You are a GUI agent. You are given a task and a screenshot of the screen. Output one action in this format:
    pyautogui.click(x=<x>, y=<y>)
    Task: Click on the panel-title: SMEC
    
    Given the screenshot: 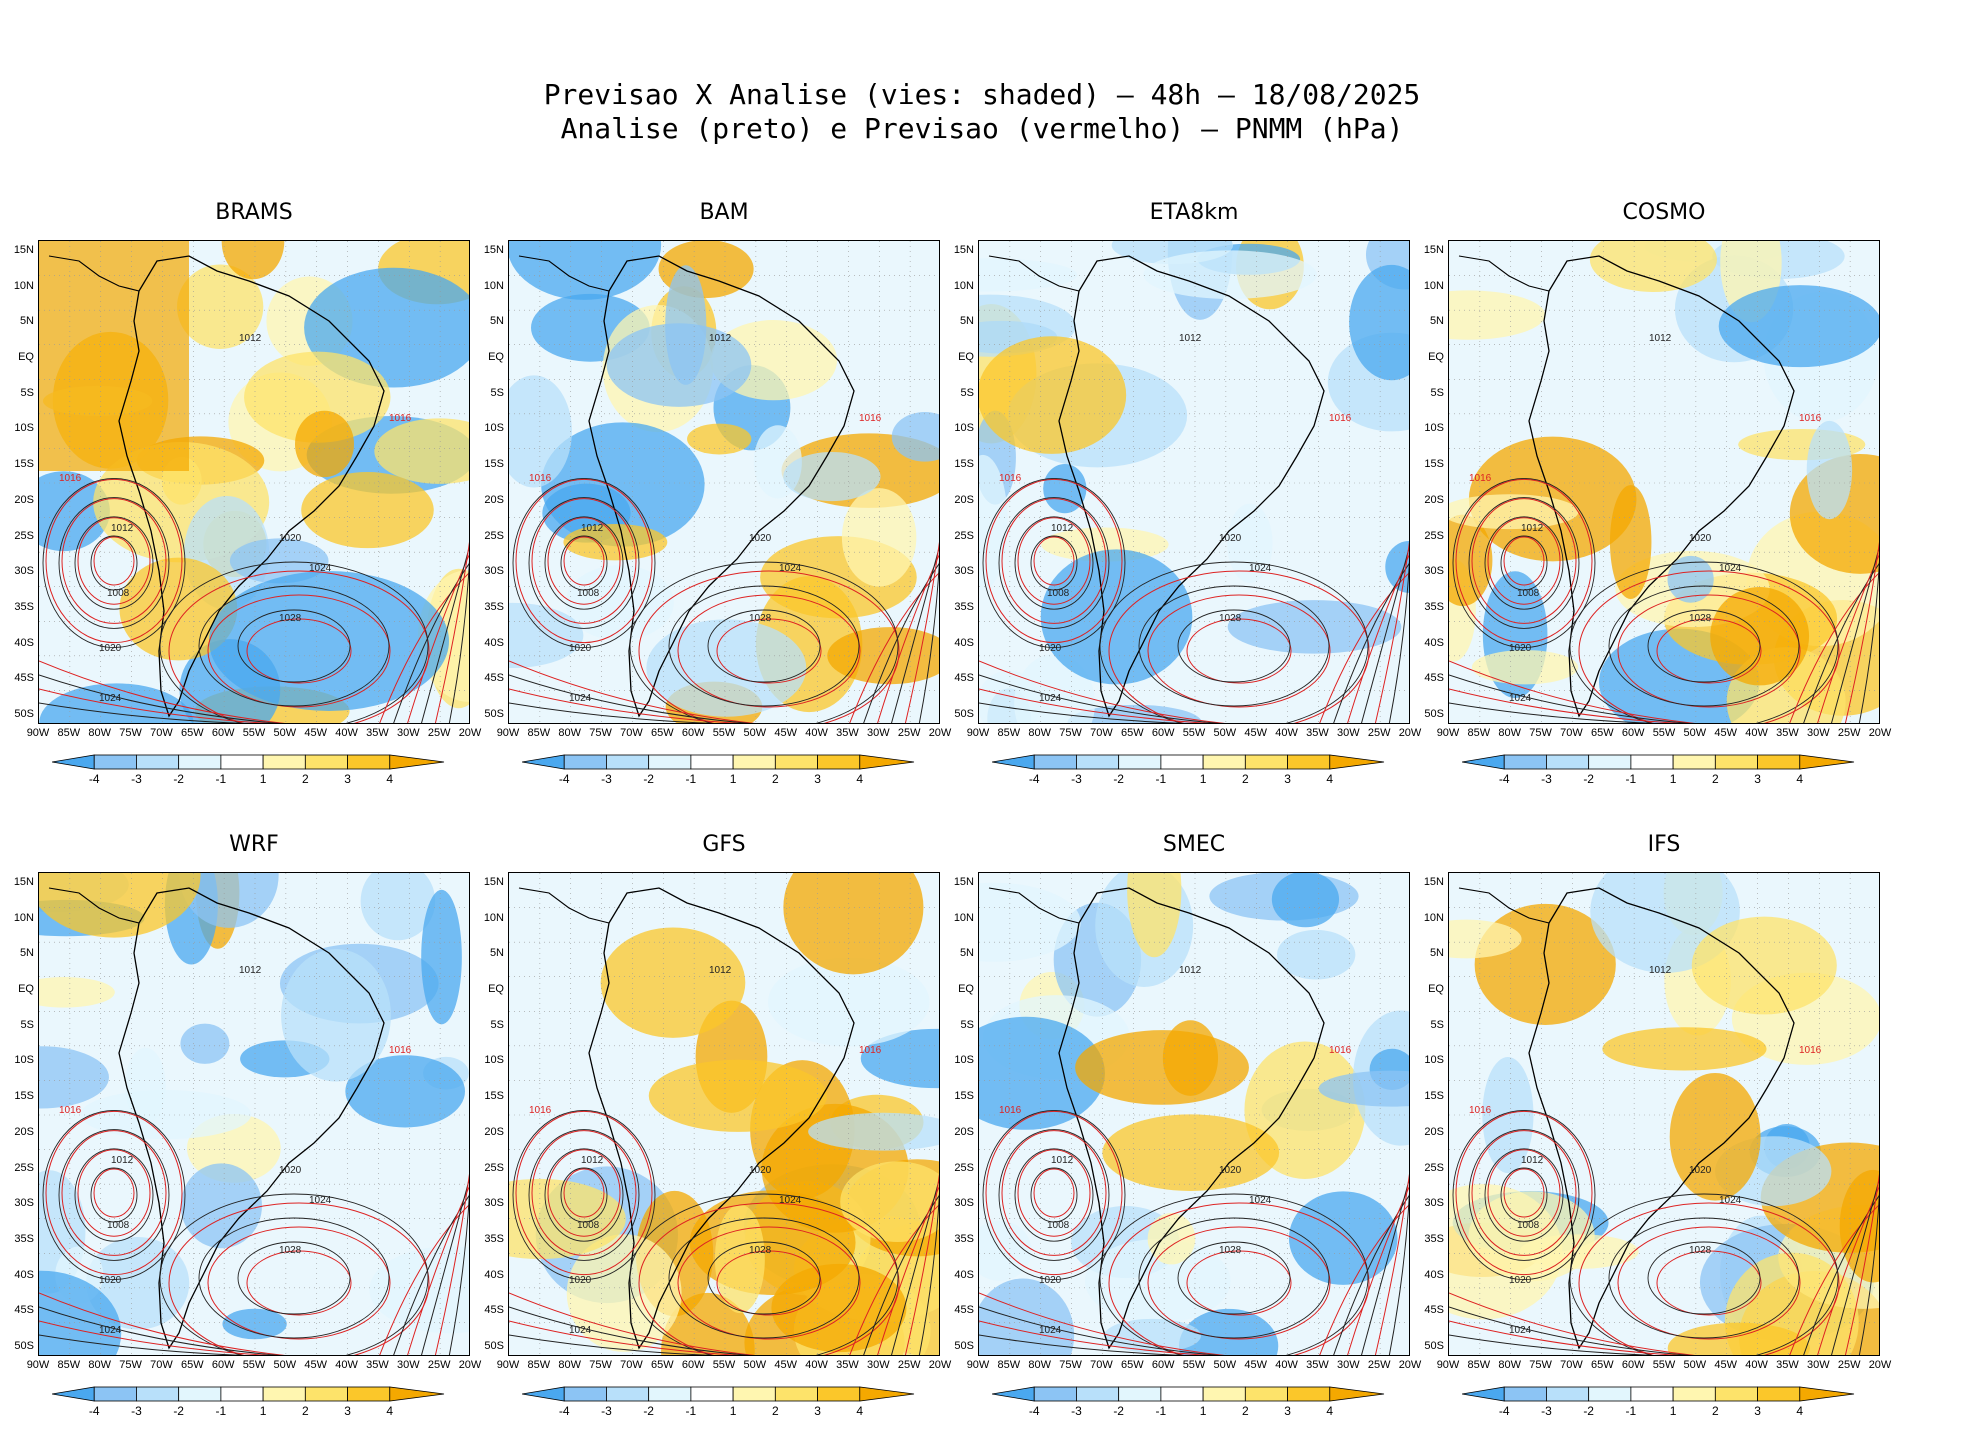 What is the action you would take?
    pyautogui.click(x=1194, y=844)
    